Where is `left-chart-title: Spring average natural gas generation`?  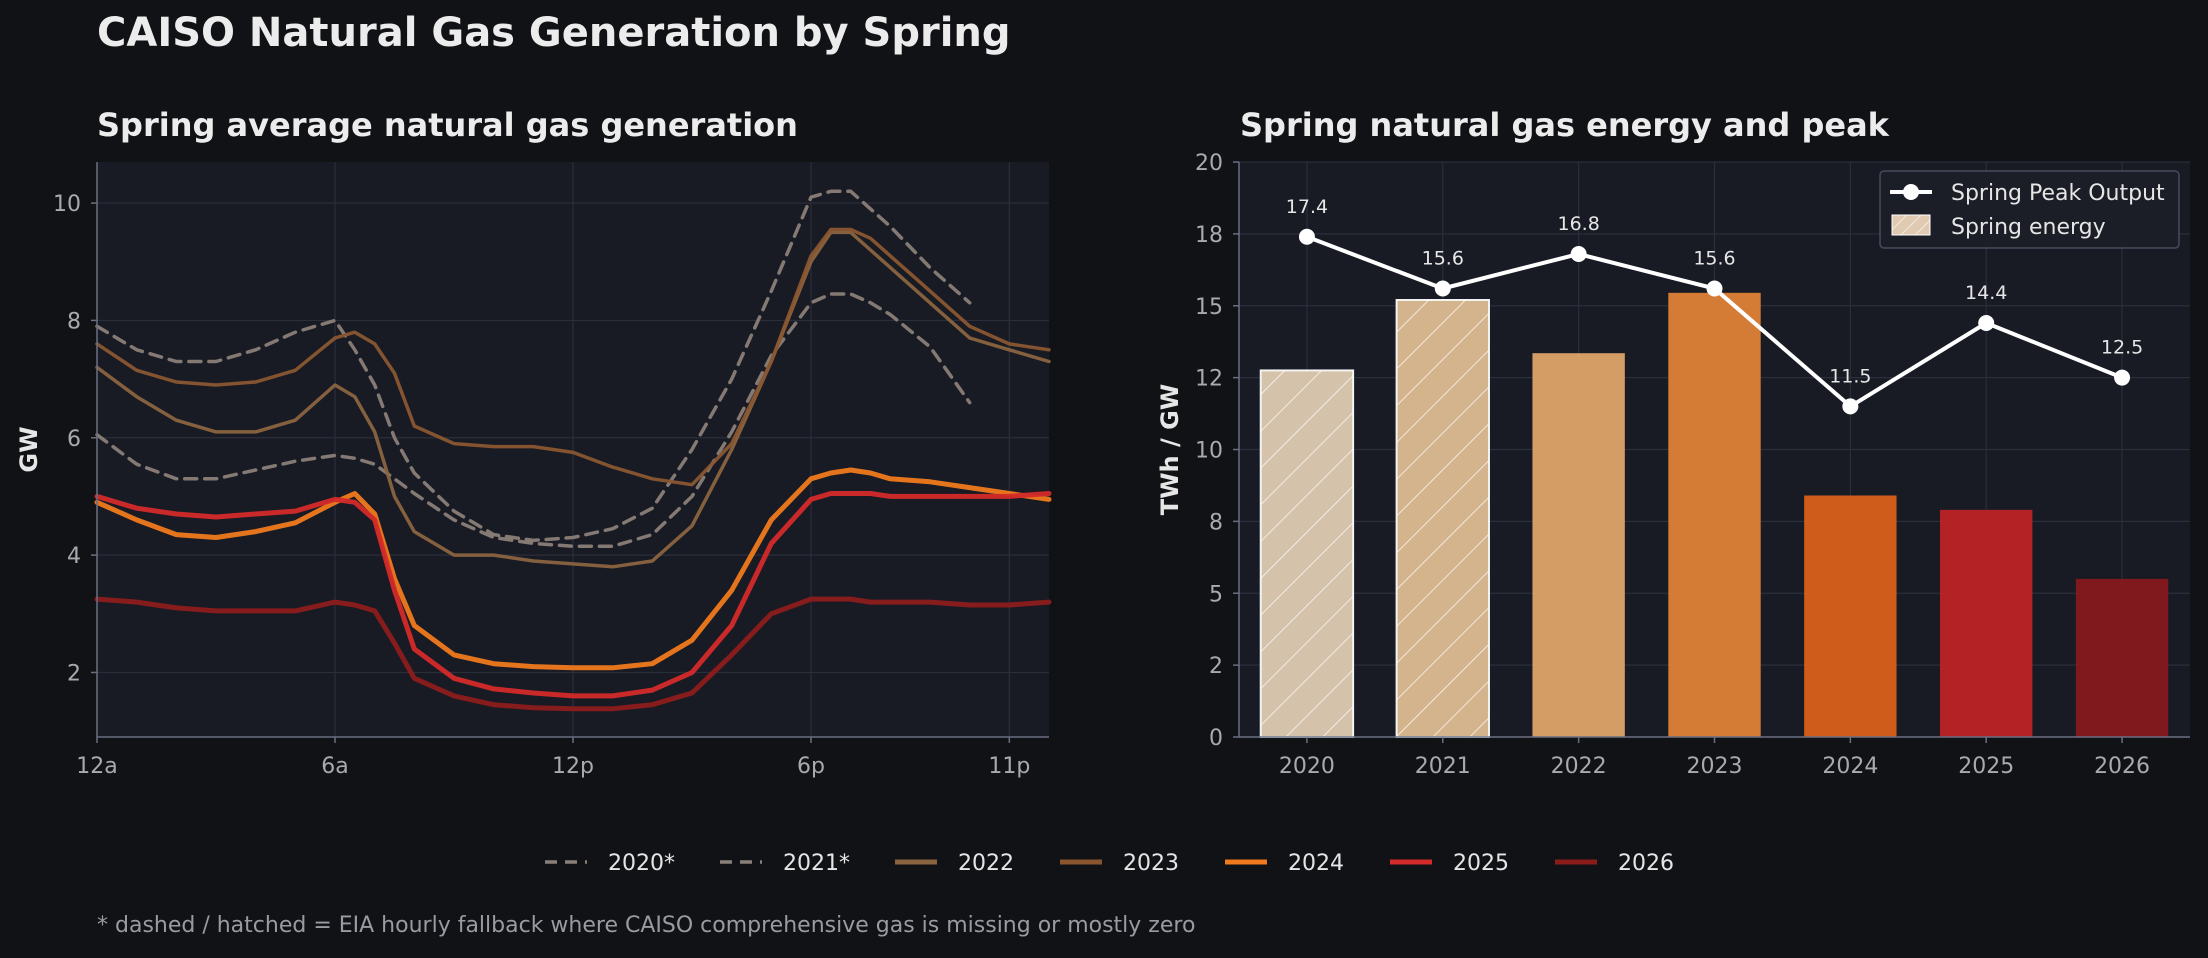
left-chart-title: Spring average natural gas generation is located at coordinates (447, 125).